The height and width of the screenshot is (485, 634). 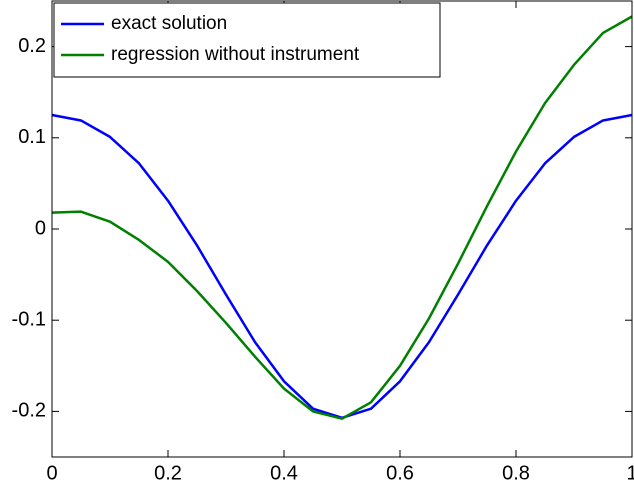 I want to click on x-tick-label: 0.2, so click(x=168, y=473).